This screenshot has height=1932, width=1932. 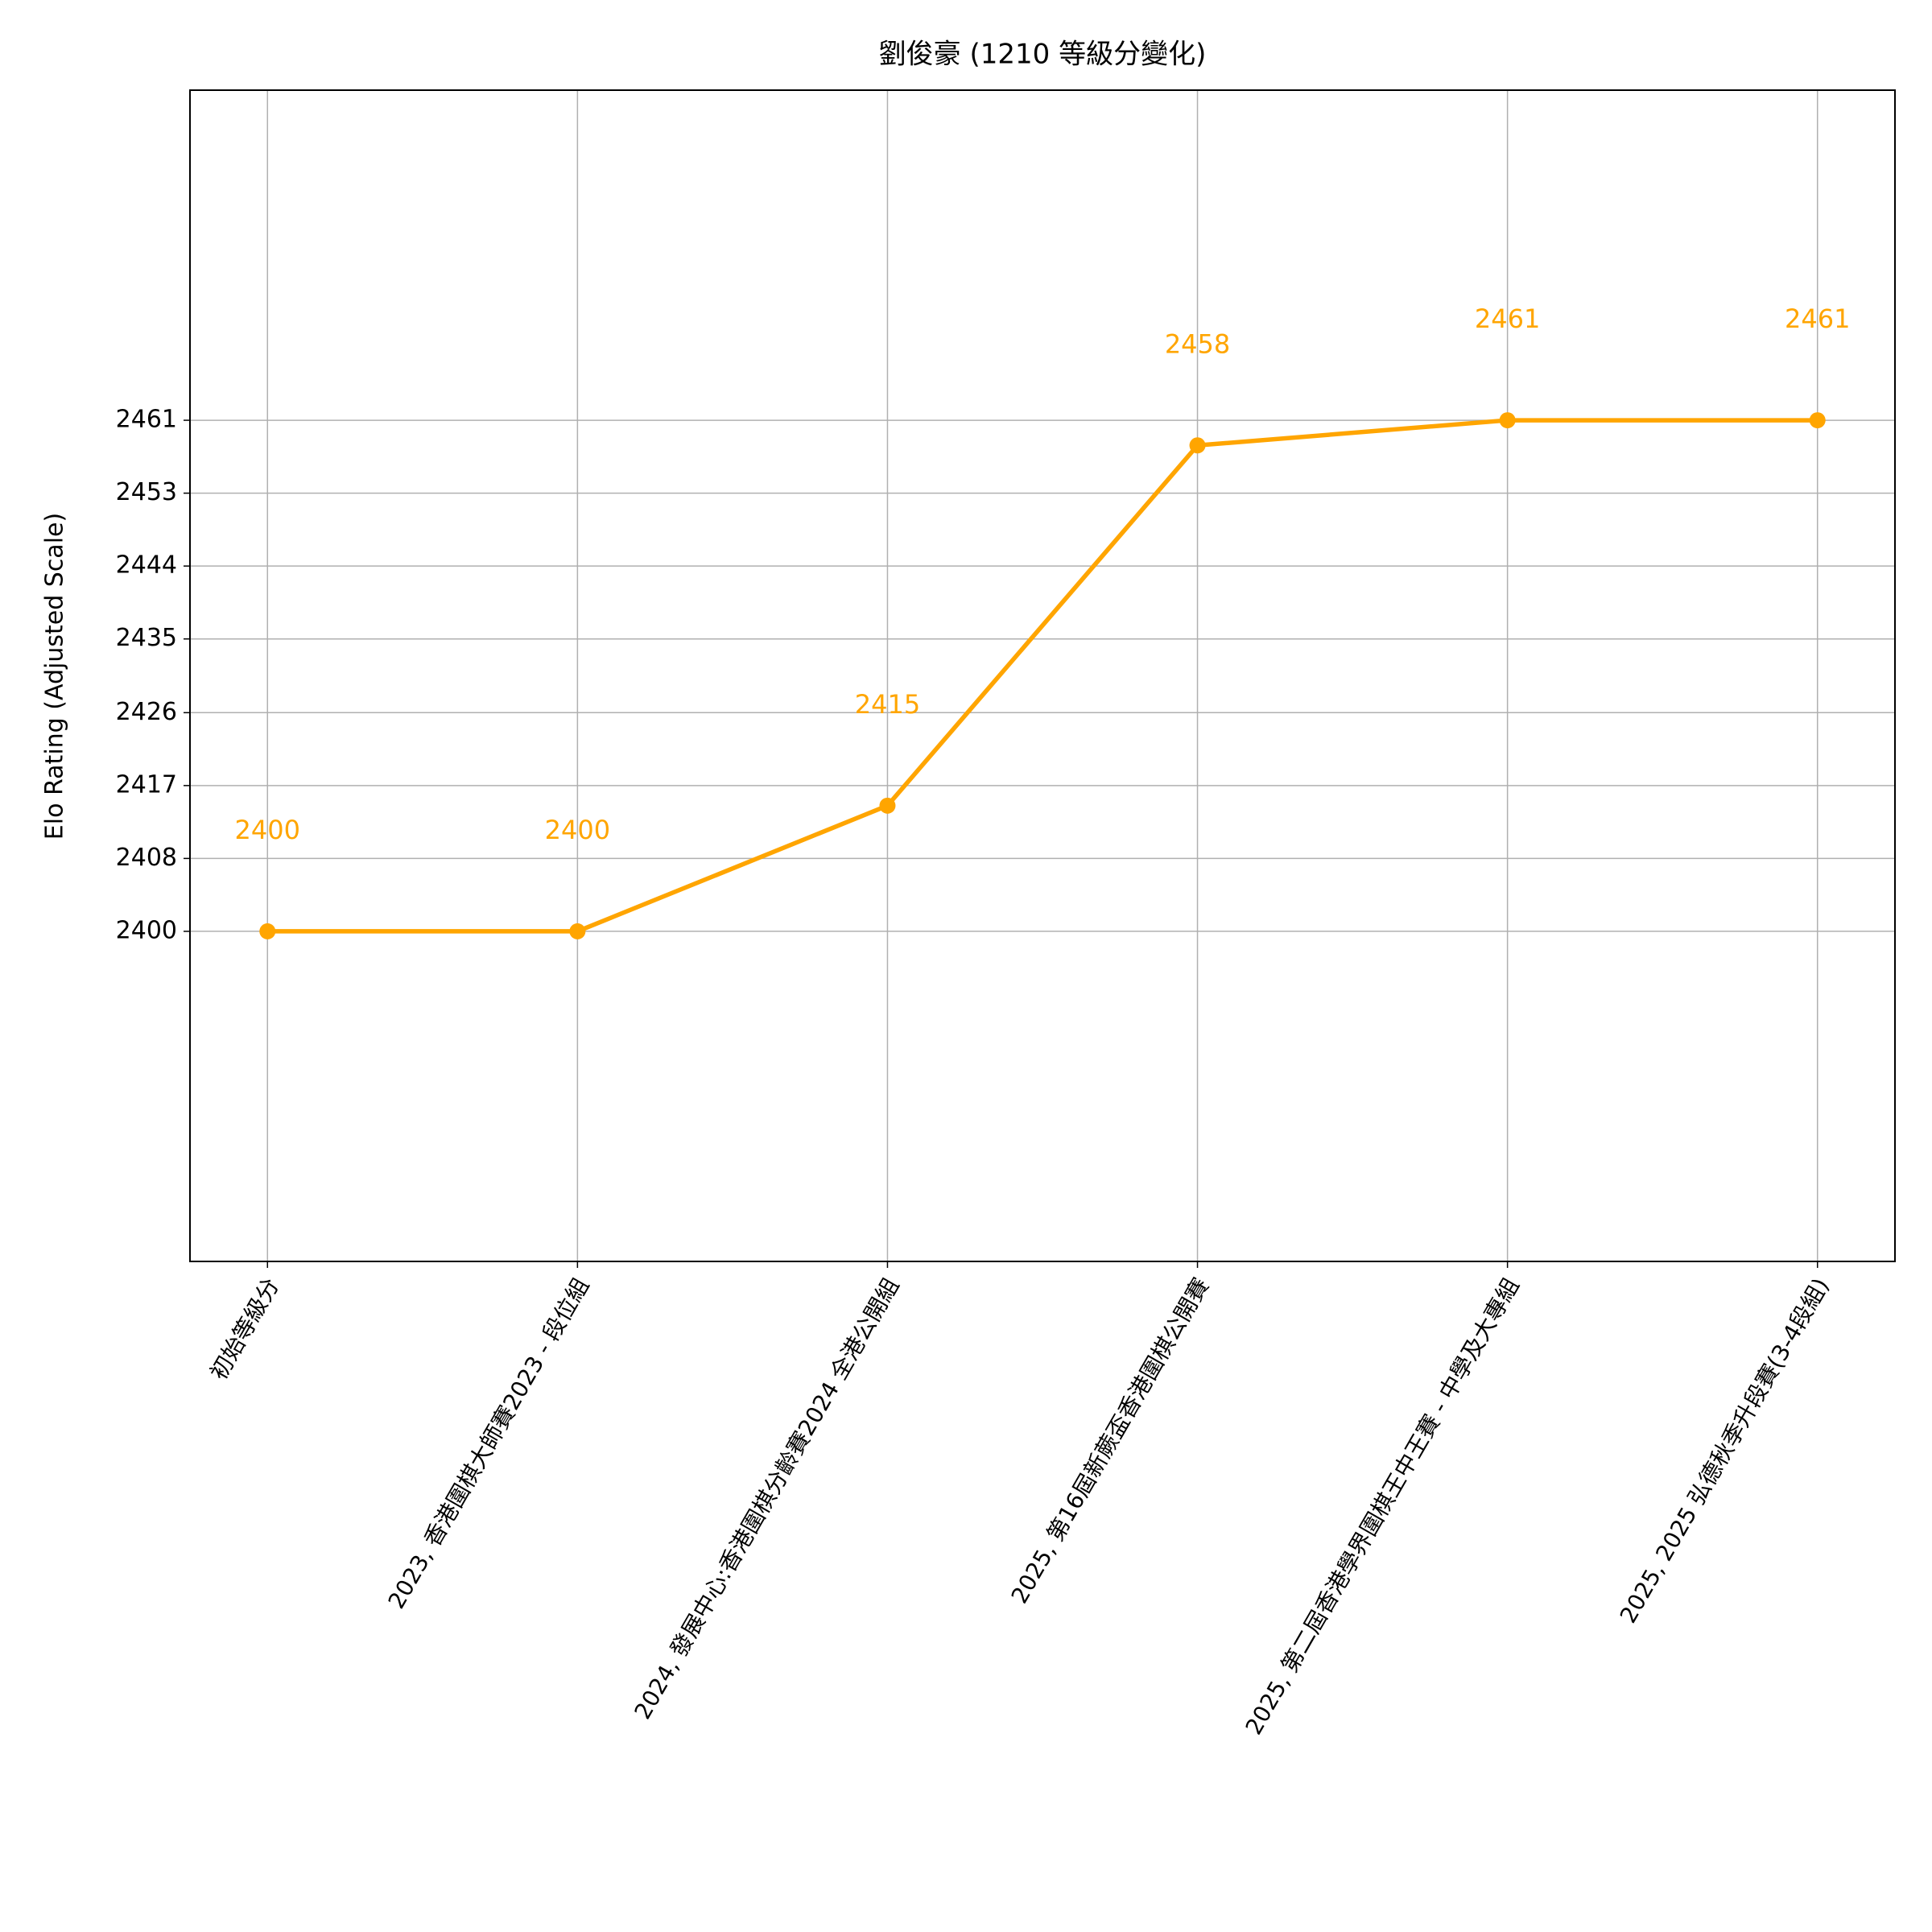 I want to click on y-tick-label: 2435, so click(x=146, y=638).